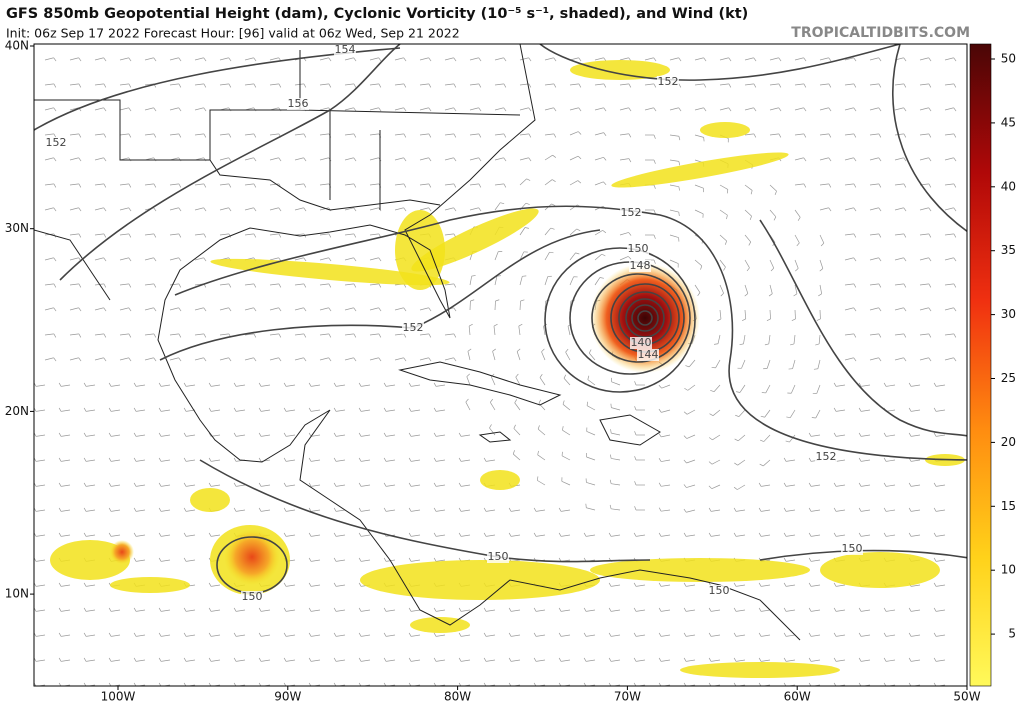  I want to click on contour-label-bg, so click(638, 249).